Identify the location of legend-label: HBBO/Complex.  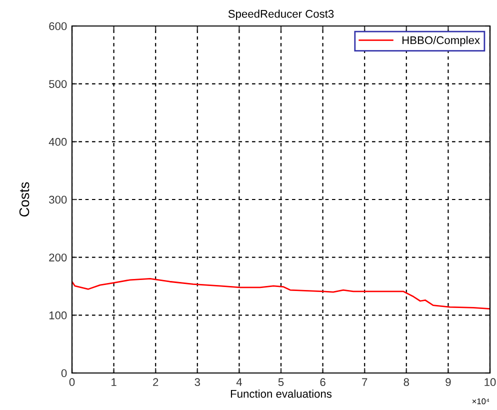
(441, 41).